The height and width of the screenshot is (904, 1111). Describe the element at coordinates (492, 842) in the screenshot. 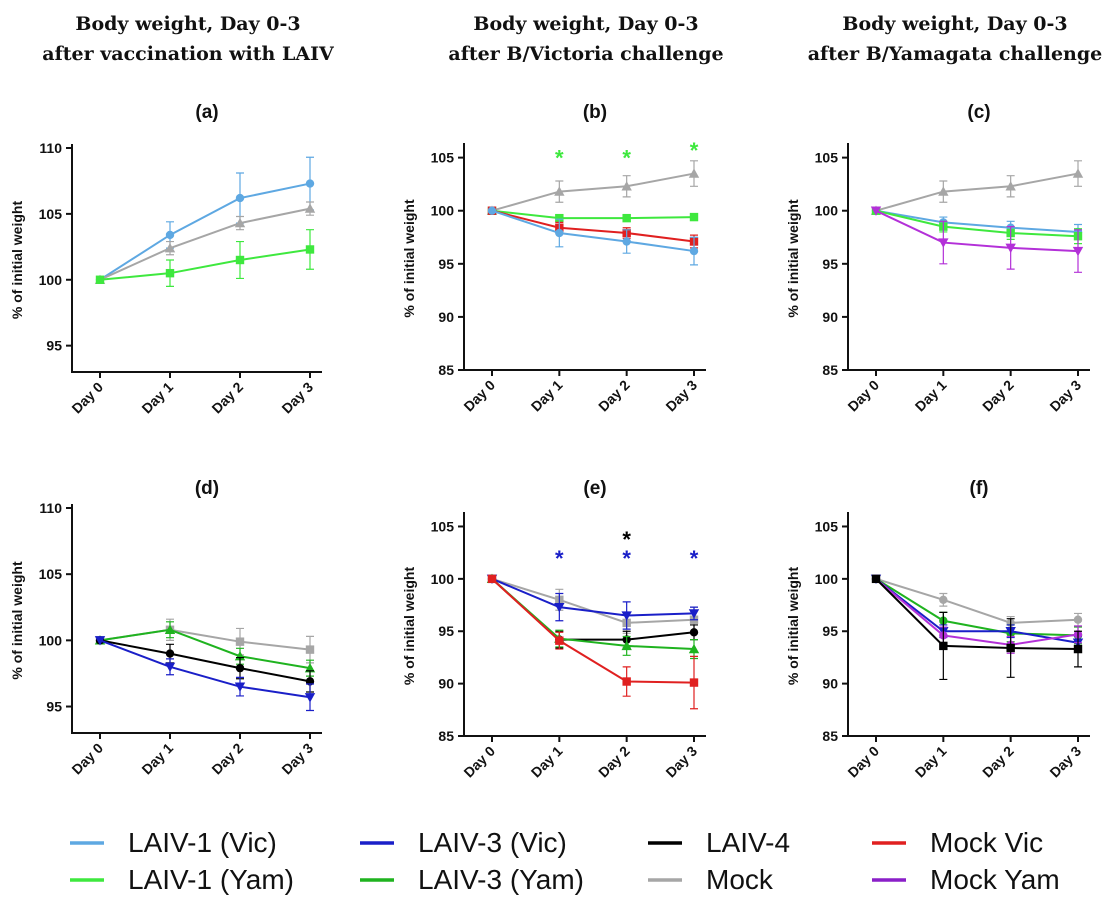

I see `legend-label: LAIV-3 (Vic)` at that location.